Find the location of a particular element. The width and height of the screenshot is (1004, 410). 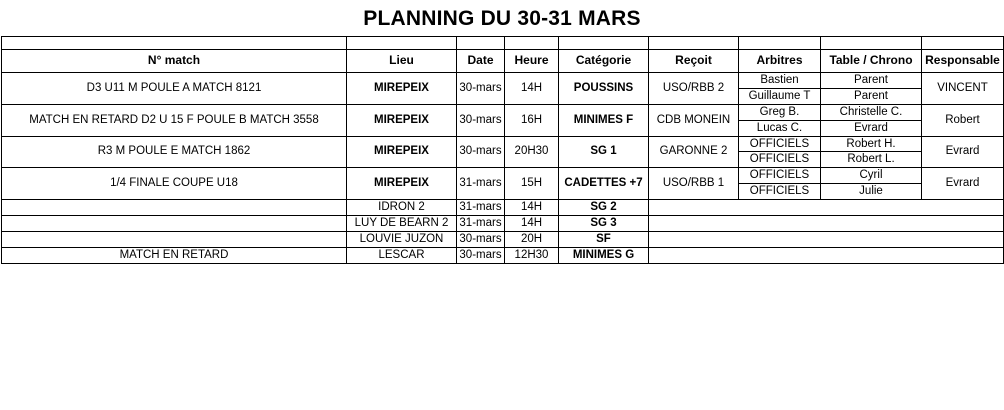

cell-categorie: CADETTES +7 is located at coordinates (603, 183).